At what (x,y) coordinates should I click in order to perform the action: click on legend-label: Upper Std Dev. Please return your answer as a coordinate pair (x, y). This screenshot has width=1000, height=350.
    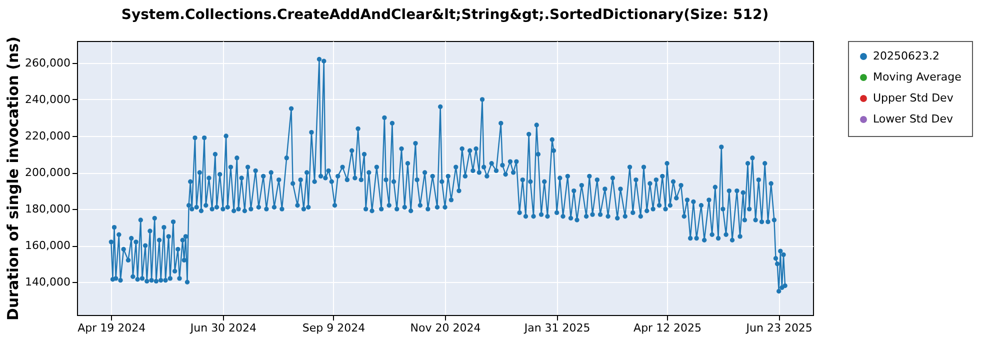
    Looking at the image, I should click on (913, 98).